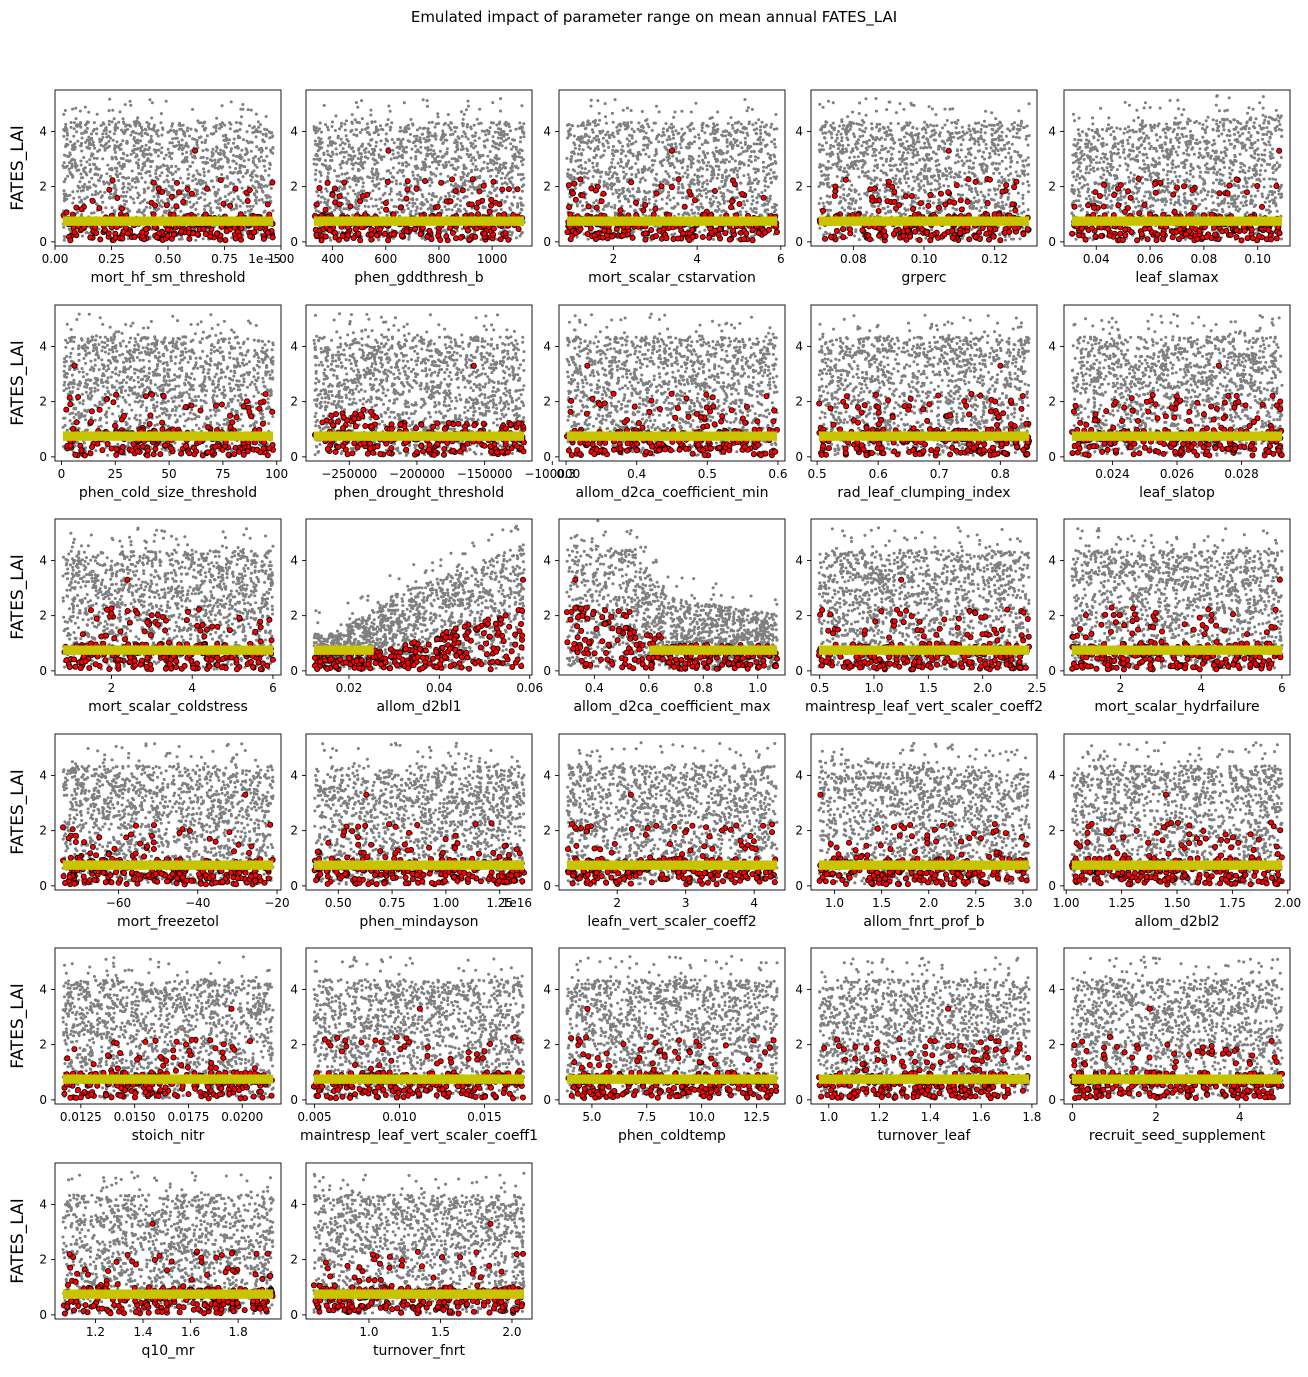  What do you see at coordinates (924, 707) in the screenshot?
I see `x-axis-label: maintresp_leaf_vert_scaler_coeff2` at bounding box center [924, 707].